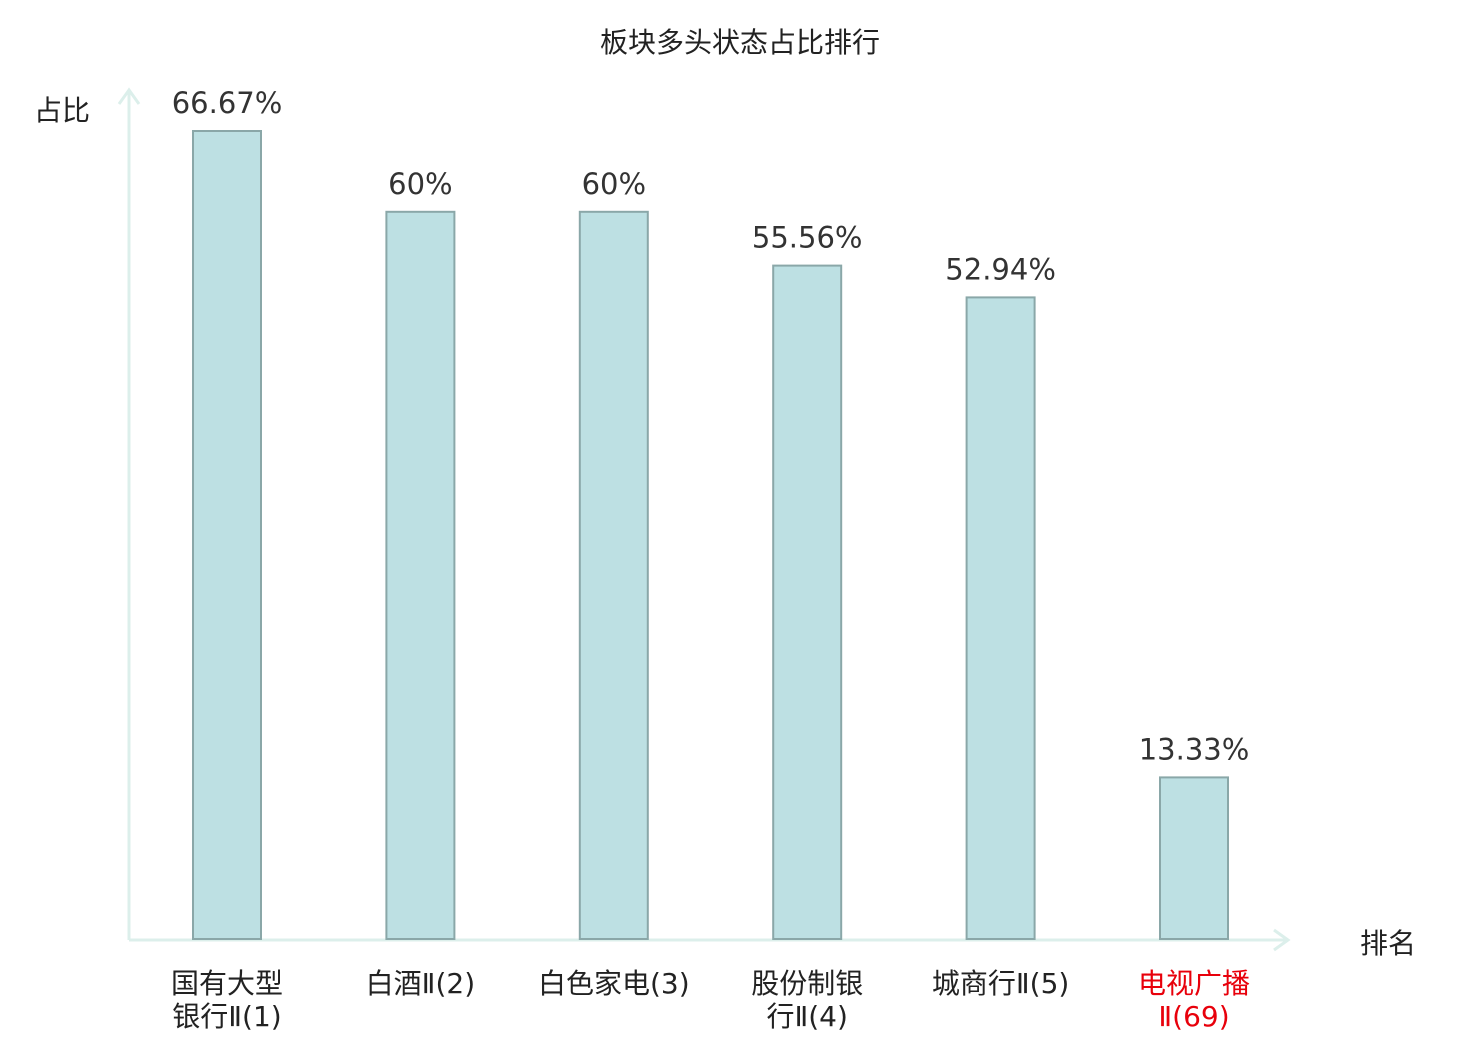 The height and width of the screenshot is (1044, 1480). Describe the element at coordinates (226, 1016) in the screenshot. I see `category-label-1-line-2: 银行Ⅱ(1)` at that location.